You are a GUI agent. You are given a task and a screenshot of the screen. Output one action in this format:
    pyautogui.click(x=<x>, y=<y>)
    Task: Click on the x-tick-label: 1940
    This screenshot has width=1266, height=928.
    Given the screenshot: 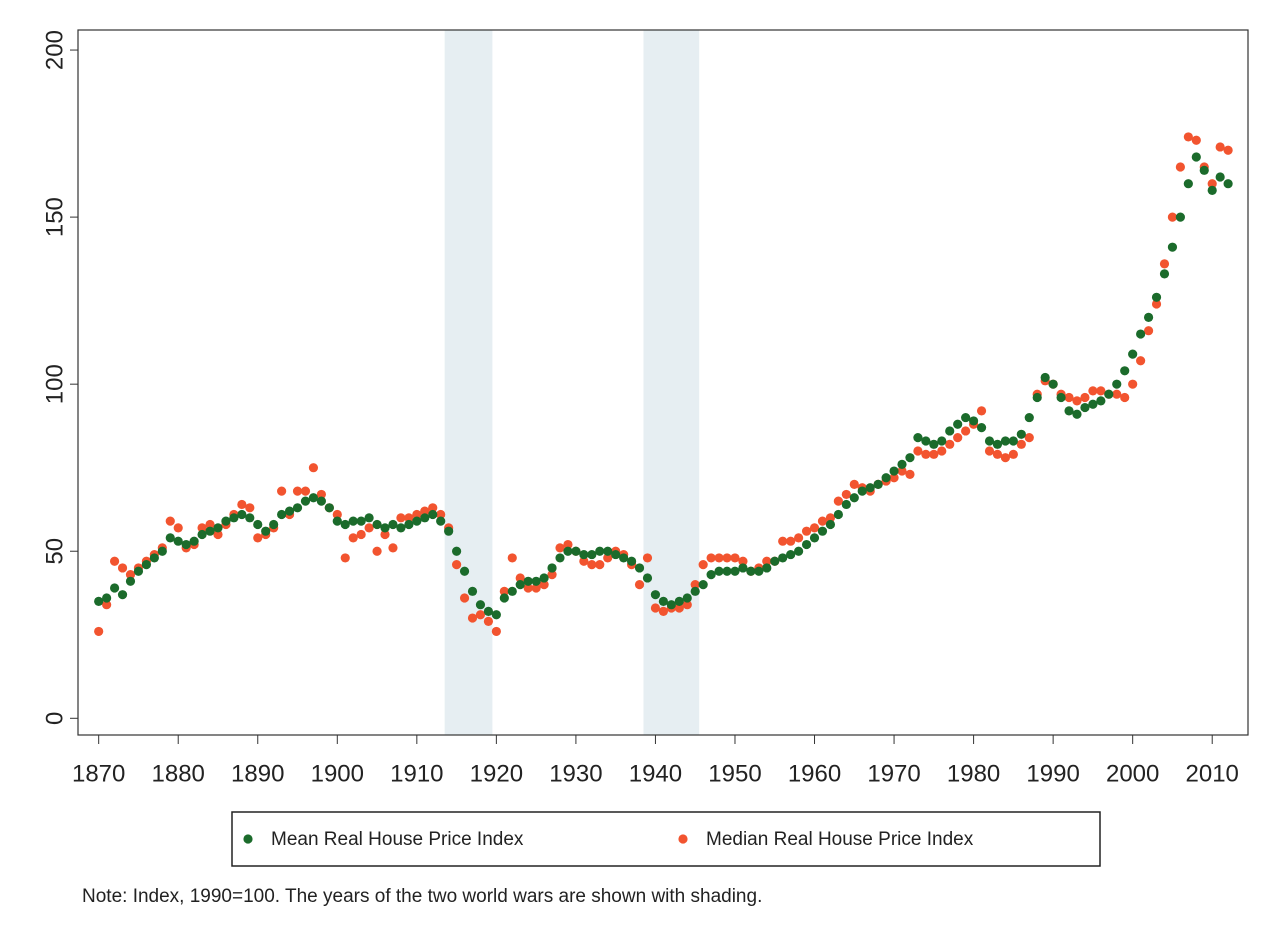 What is the action you would take?
    pyautogui.click(x=655, y=773)
    